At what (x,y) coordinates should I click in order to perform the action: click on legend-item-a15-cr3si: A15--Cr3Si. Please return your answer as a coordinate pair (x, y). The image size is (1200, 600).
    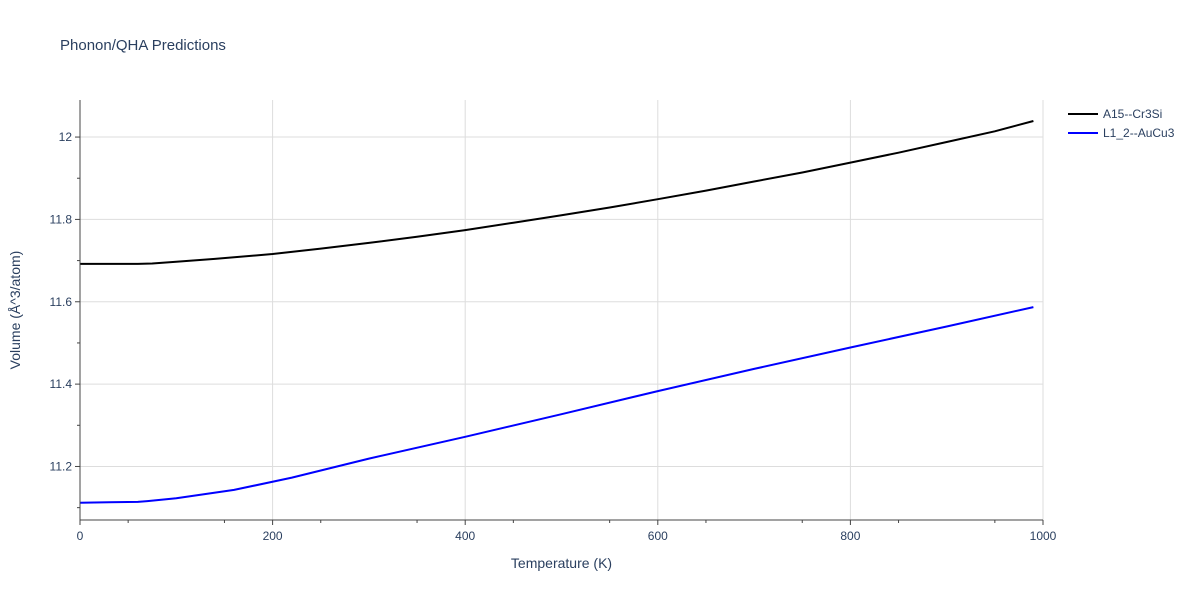
    Looking at the image, I should click on (1115, 114).